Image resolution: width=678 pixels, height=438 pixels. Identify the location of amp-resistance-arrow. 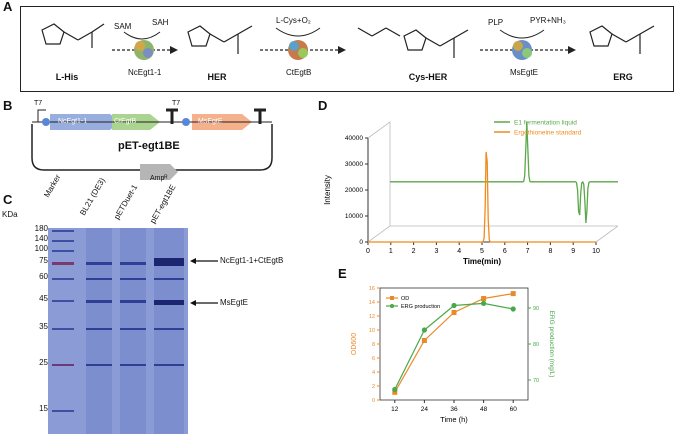
(159, 172).